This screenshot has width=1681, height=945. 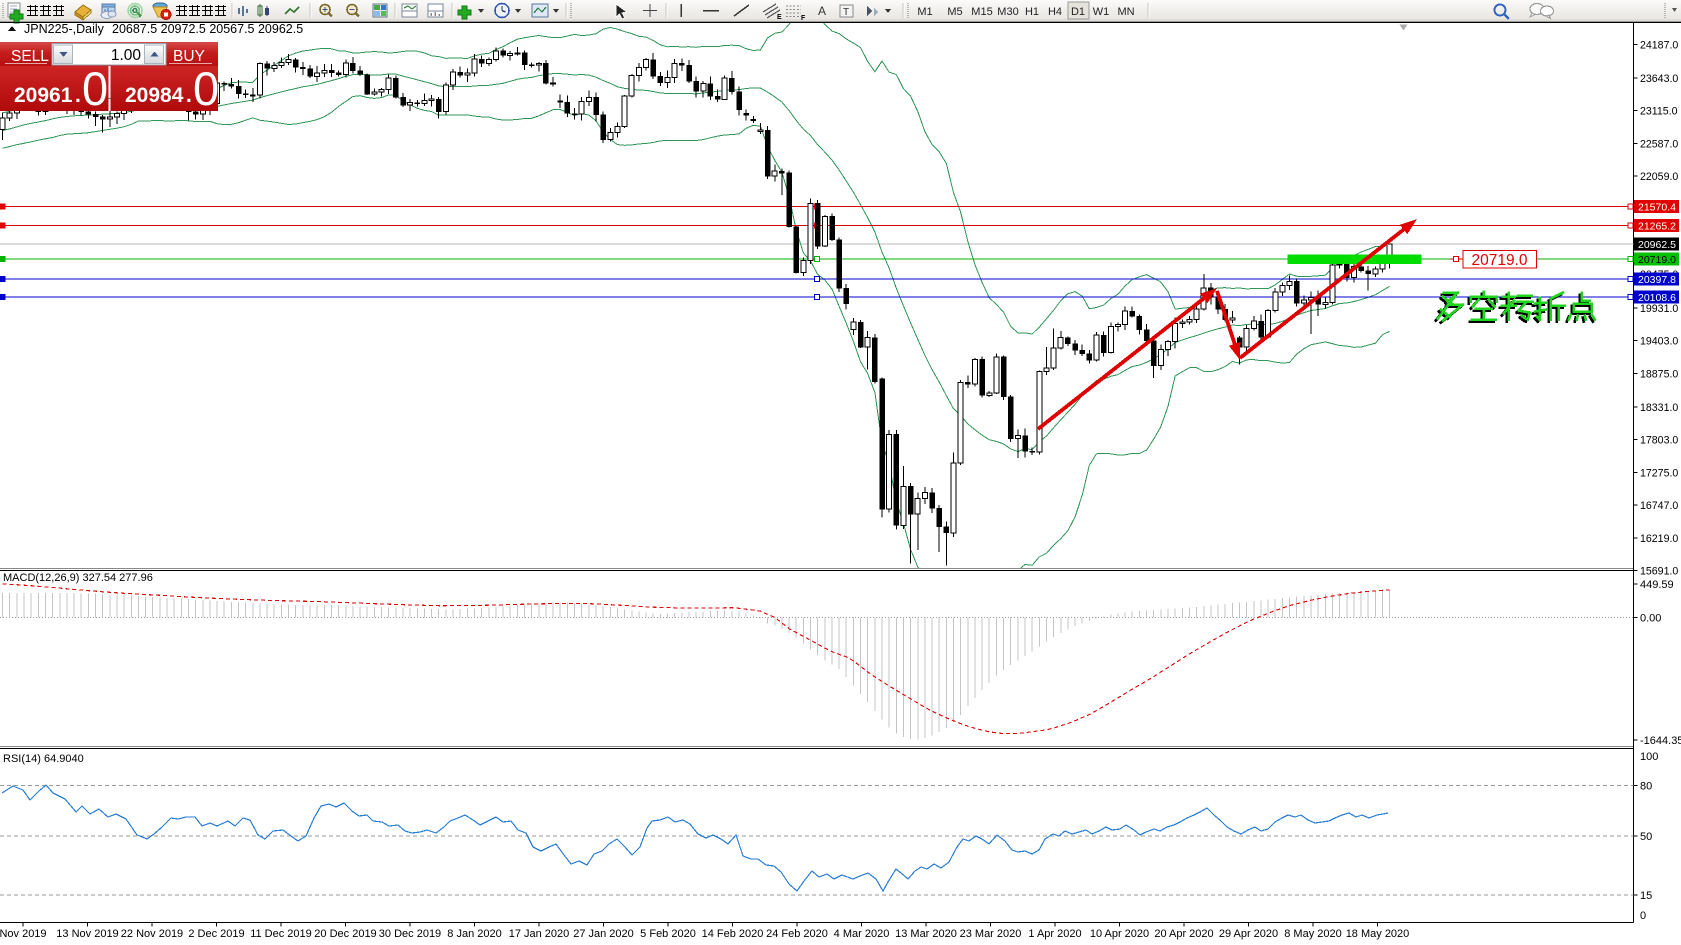 What do you see at coordinates (1657, 298) in the screenshot?
I see `svg-text: 20108.6` at bounding box center [1657, 298].